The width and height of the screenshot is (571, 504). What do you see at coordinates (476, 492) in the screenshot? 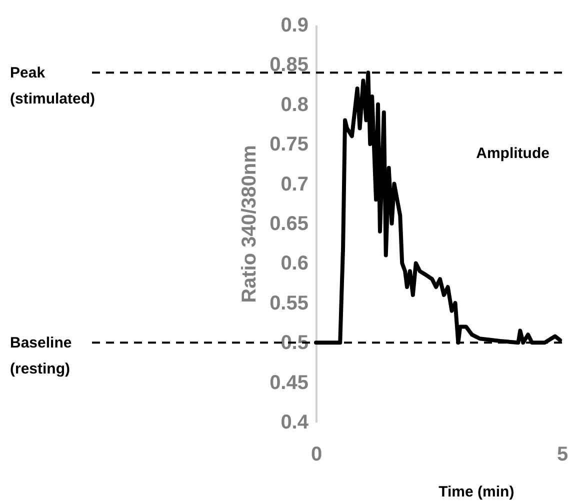
I see `x-axis-title: Time (min)` at bounding box center [476, 492].